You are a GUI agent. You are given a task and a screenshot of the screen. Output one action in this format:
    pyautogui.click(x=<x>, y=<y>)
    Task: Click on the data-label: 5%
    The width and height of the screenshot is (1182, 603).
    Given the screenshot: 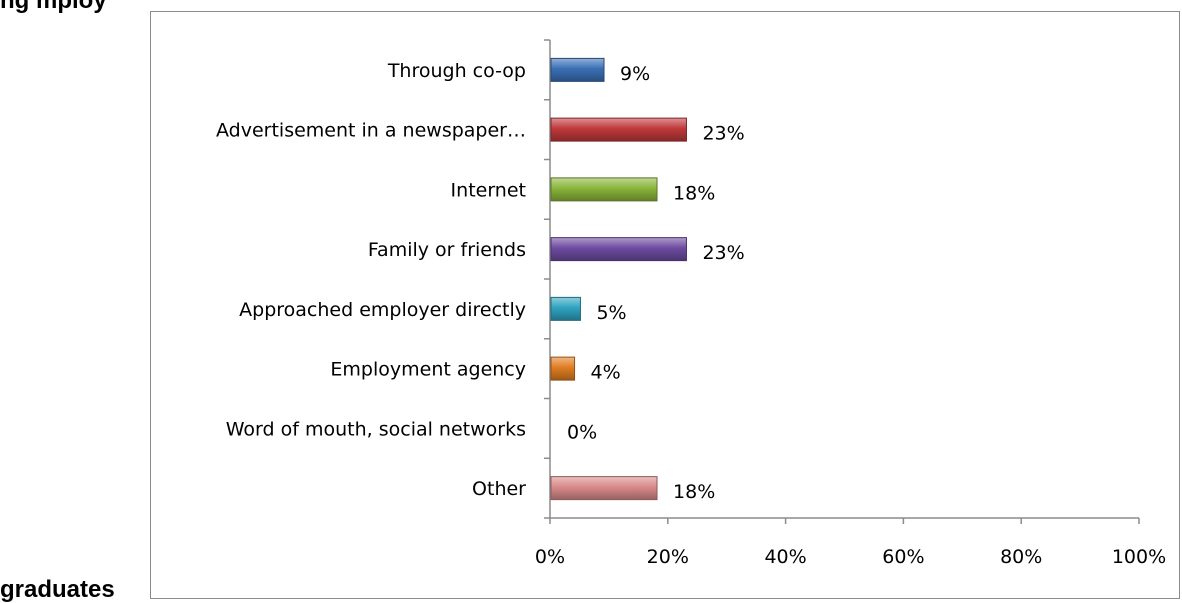 What is the action you would take?
    pyautogui.click(x=611, y=313)
    